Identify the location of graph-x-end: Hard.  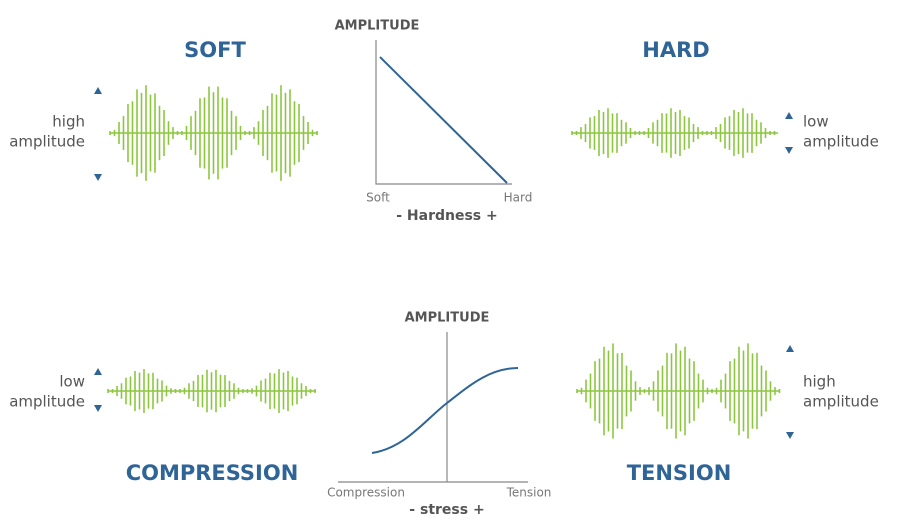
(518, 198).